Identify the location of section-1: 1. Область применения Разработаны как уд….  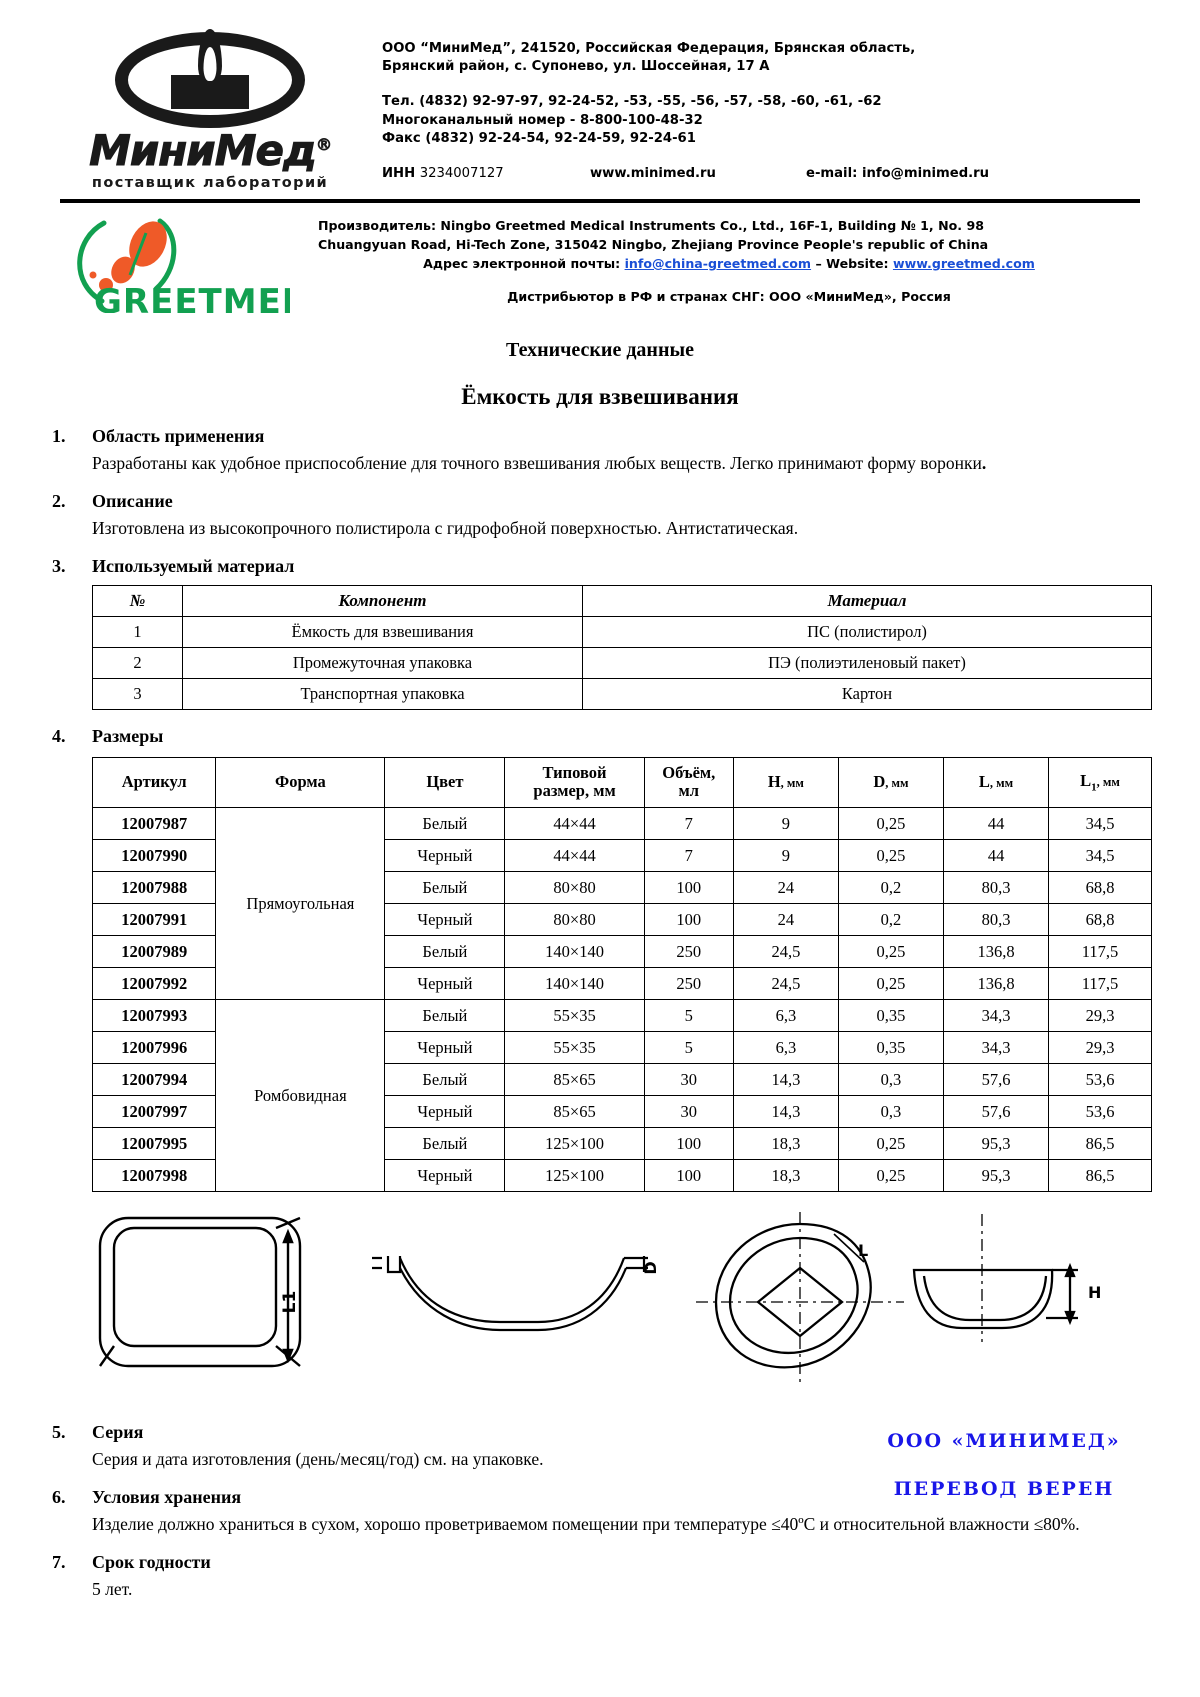
(602, 450).